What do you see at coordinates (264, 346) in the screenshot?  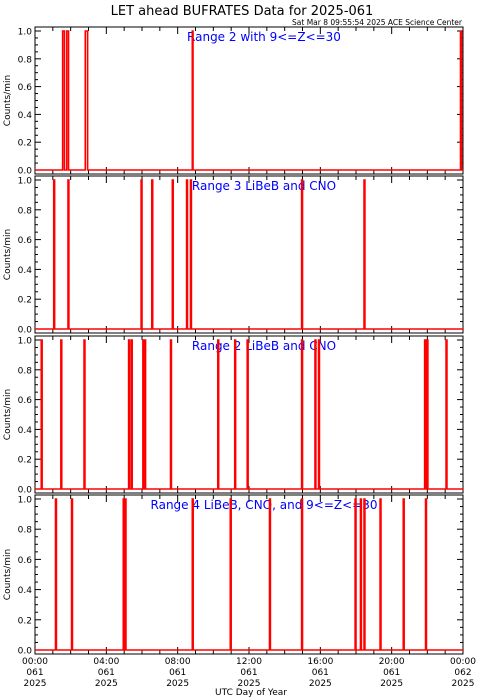 I see `panel-title: Range 2 LiBeB and CNO` at bounding box center [264, 346].